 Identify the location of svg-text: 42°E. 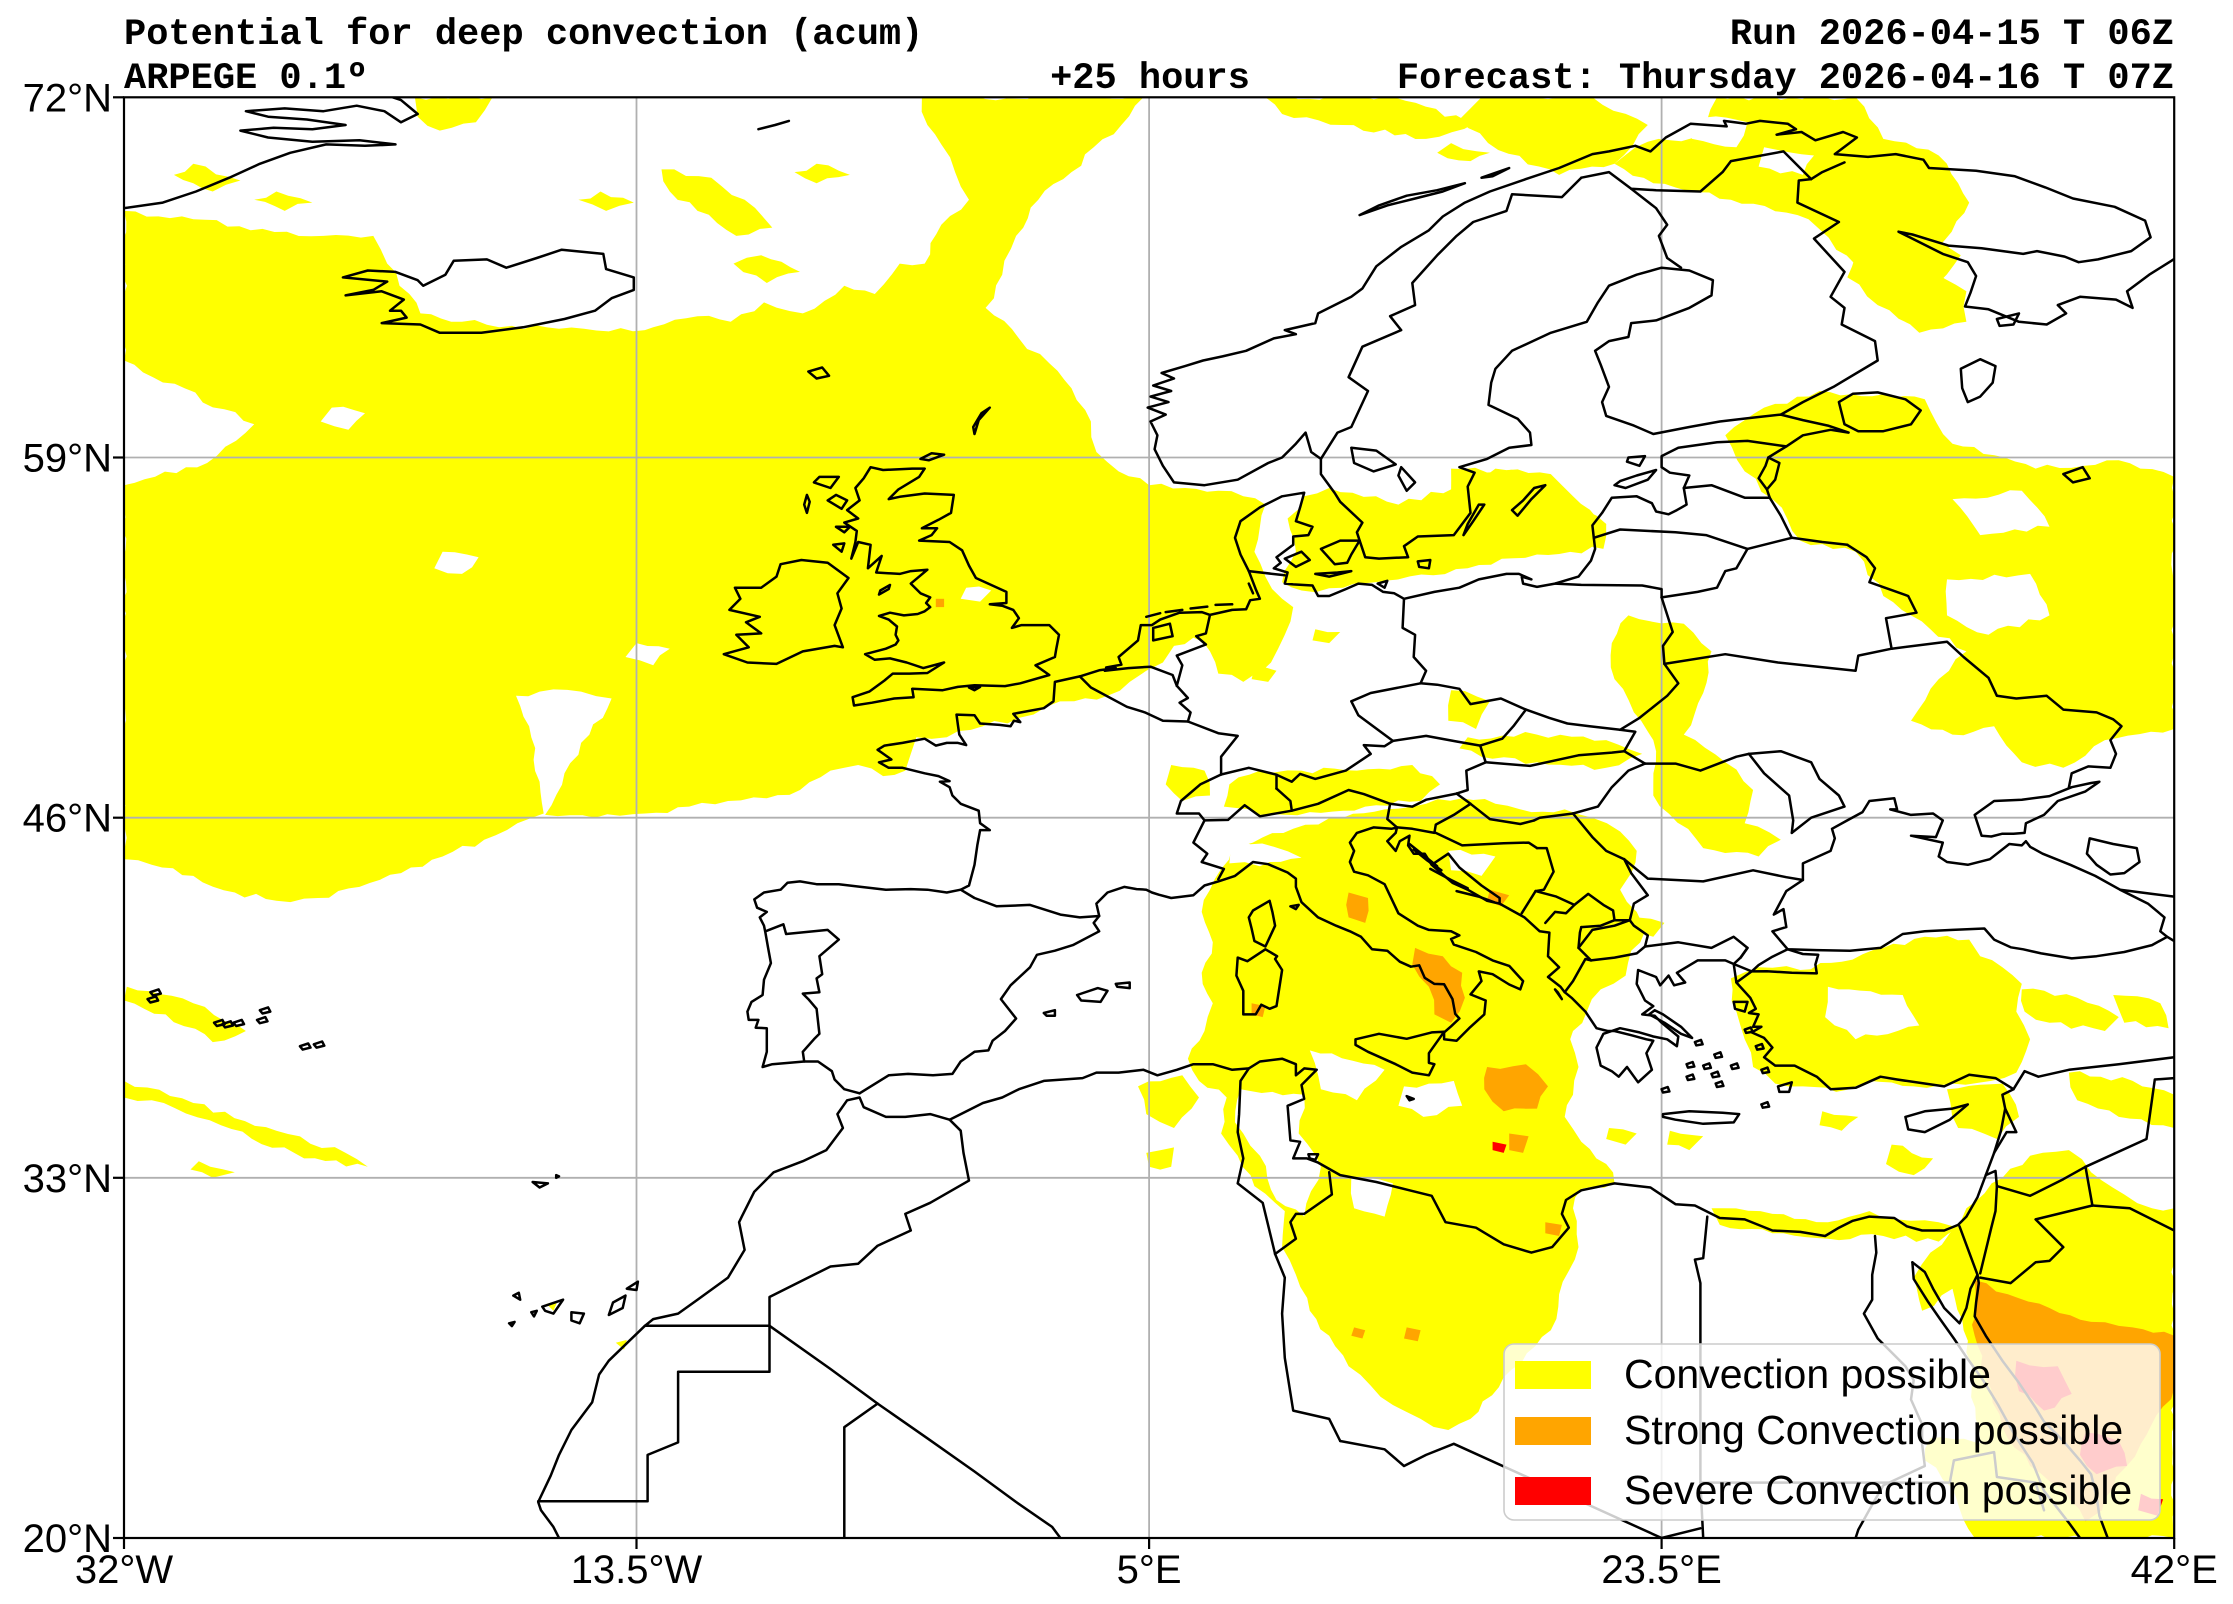
(2174, 1570).